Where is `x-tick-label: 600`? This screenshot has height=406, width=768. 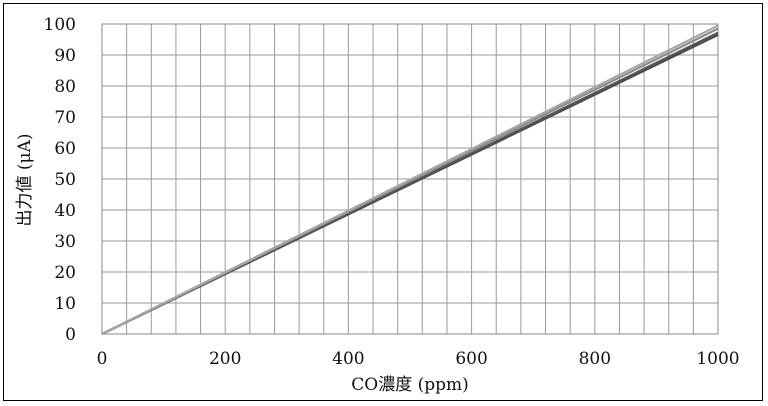
x-tick-label: 600 is located at coordinates (471, 359).